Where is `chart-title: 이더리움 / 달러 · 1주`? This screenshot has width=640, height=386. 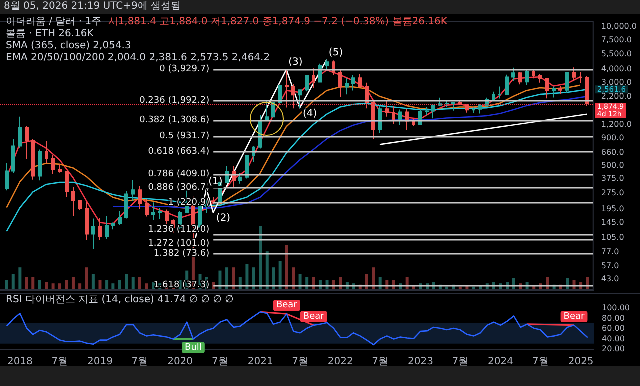 chart-title: 이더리움 / 달러 · 1주 is located at coordinates (54, 22).